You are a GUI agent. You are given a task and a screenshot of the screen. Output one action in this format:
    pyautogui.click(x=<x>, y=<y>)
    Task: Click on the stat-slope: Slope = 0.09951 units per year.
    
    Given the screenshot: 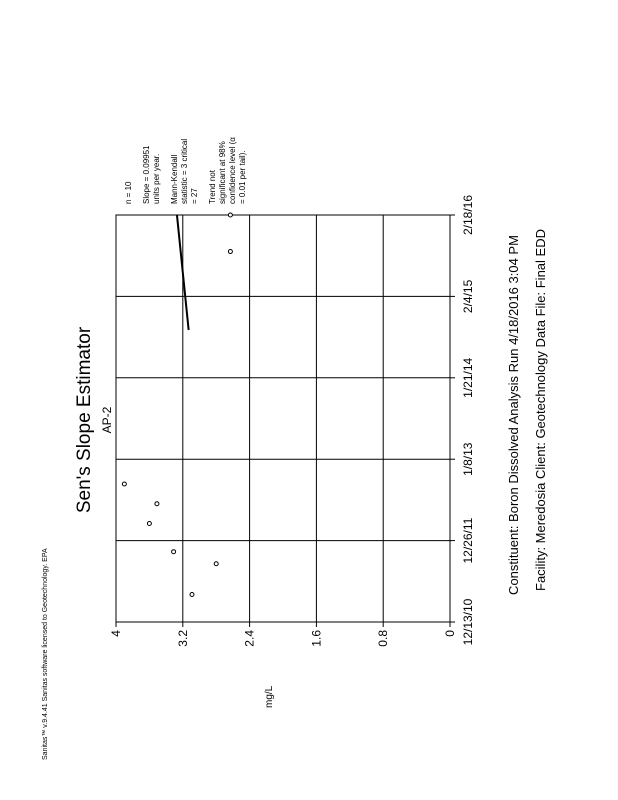 What is the action you would take?
    pyautogui.click(x=151, y=175)
    